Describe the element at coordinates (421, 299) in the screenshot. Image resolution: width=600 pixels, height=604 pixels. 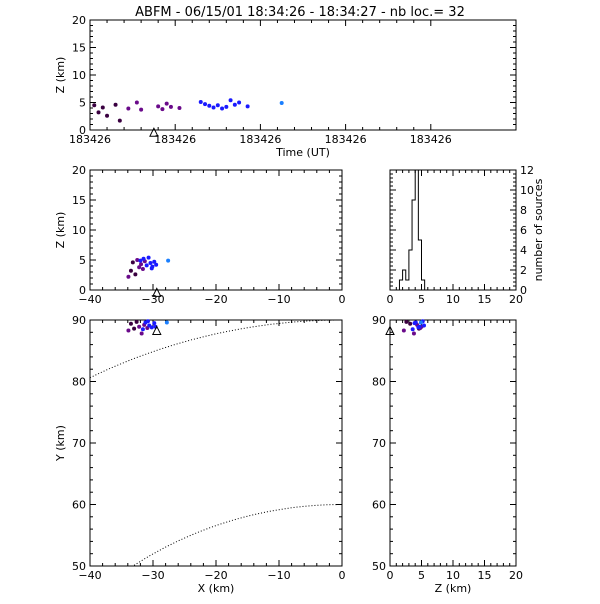
I see `height-histogram-xtick-label: 5` at that location.